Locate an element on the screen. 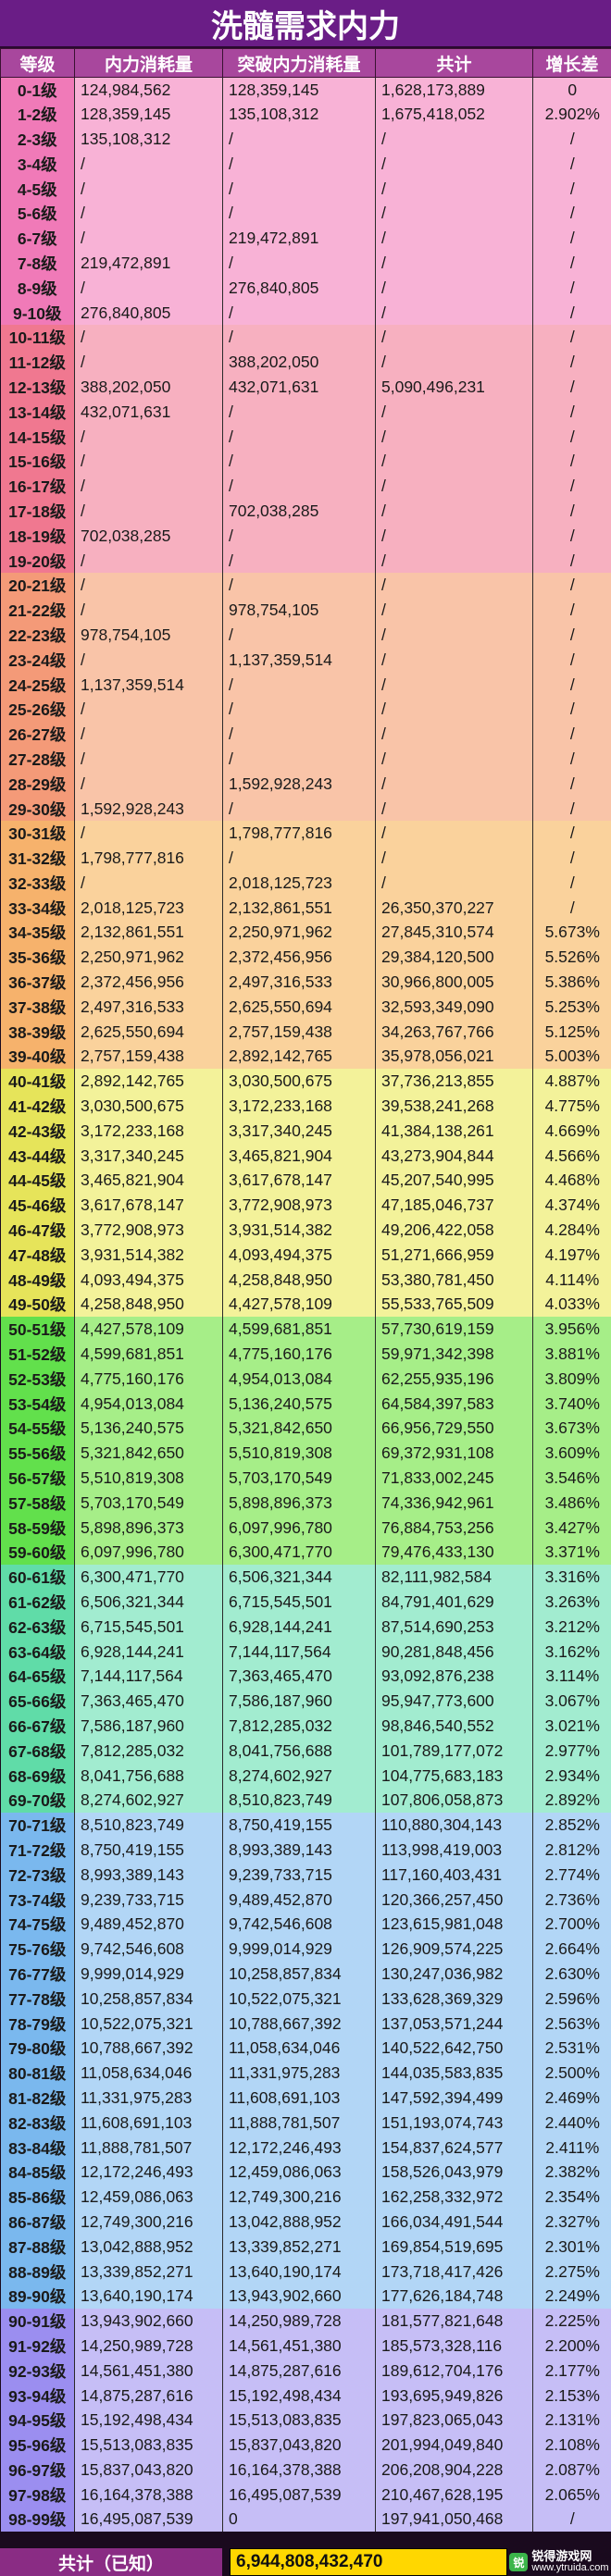 The height and width of the screenshot is (2576, 611). cell-increase: 2.852% is located at coordinates (572, 1826).